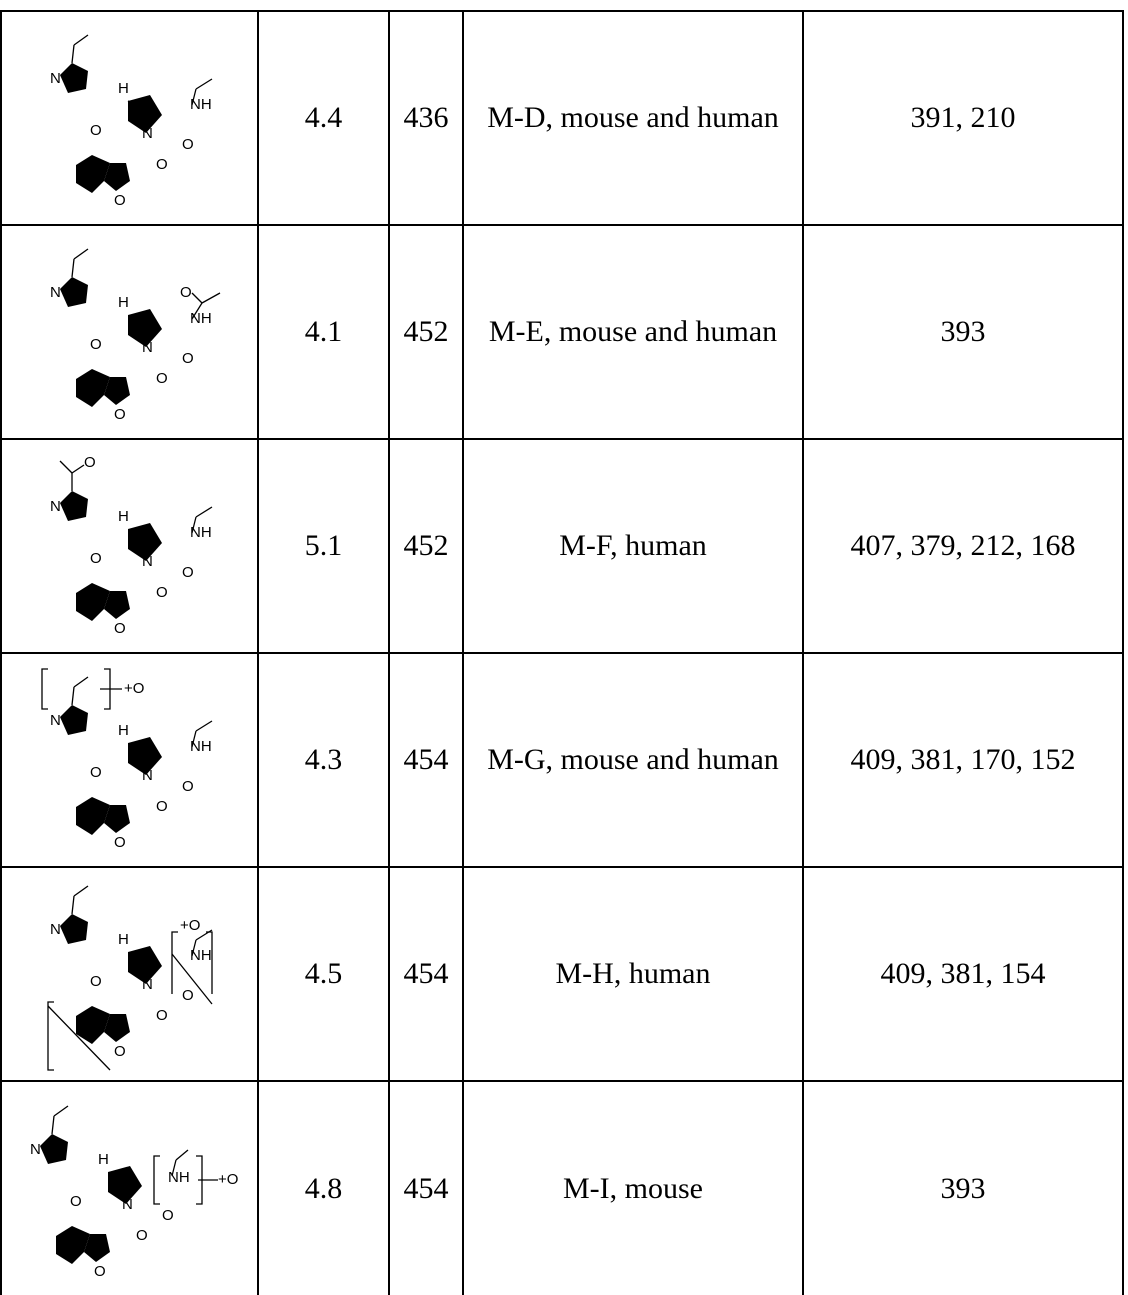  Describe the element at coordinates (633, 118) in the screenshot. I see `metabolite-name: M-D, mouse and human` at that location.